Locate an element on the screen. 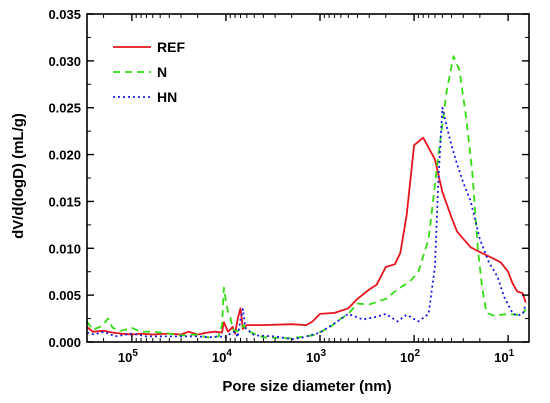  legend-label-hn: HN is located at coordinates (167, 97).